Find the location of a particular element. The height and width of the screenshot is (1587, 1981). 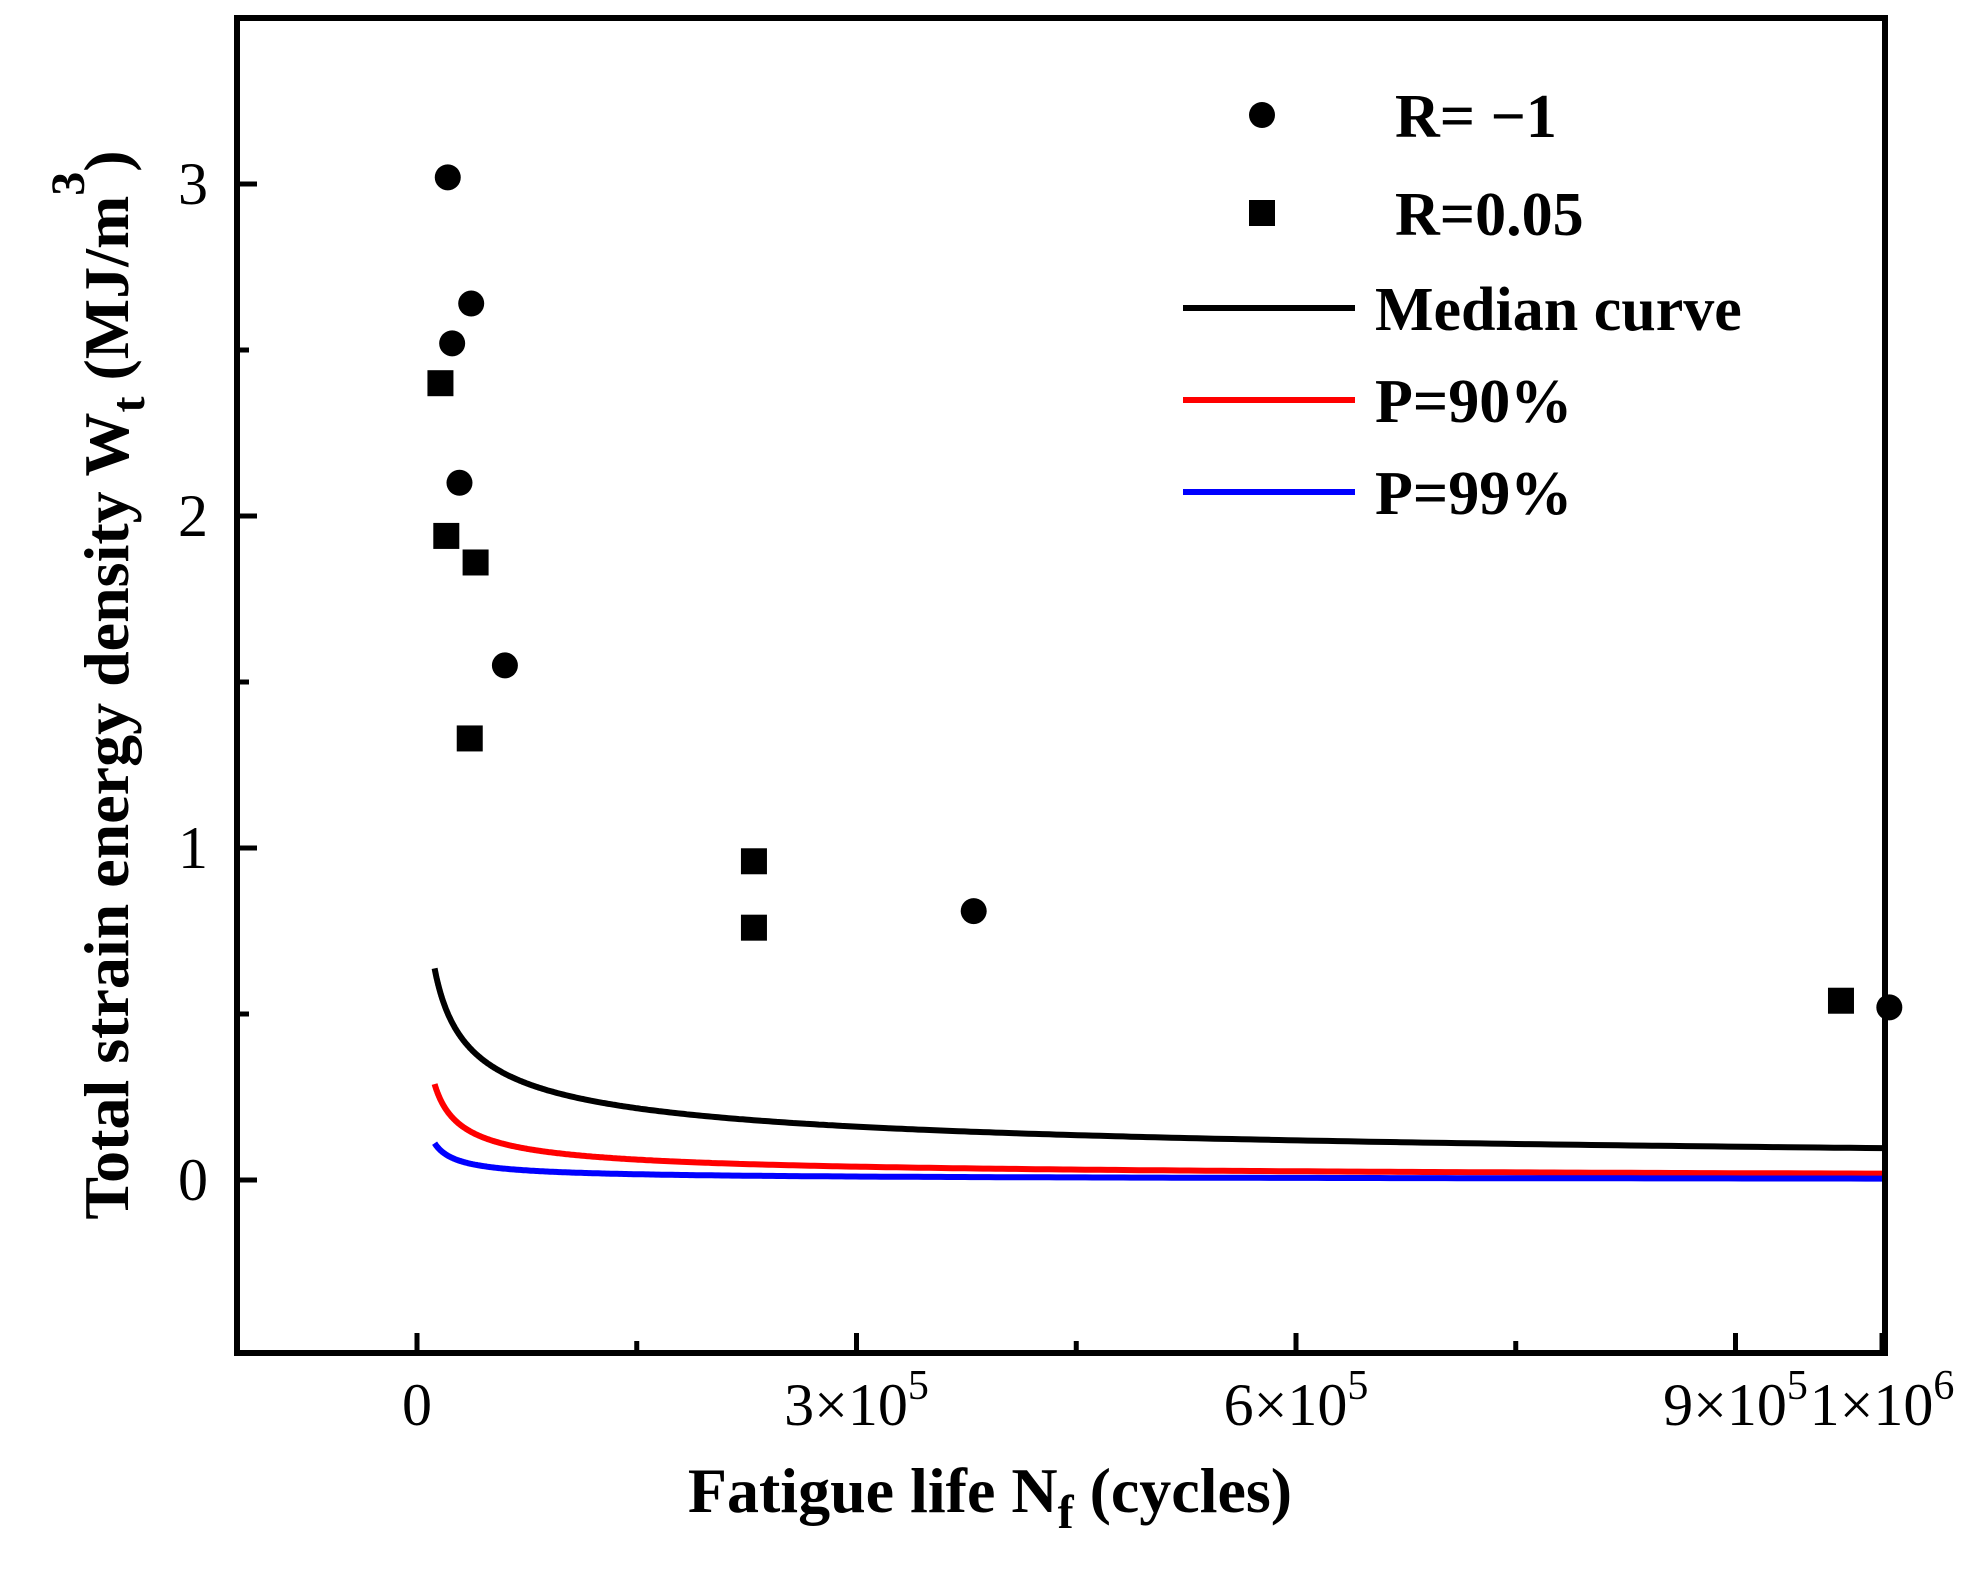

legend-circle-marker is located at coordinates (1262, 115).